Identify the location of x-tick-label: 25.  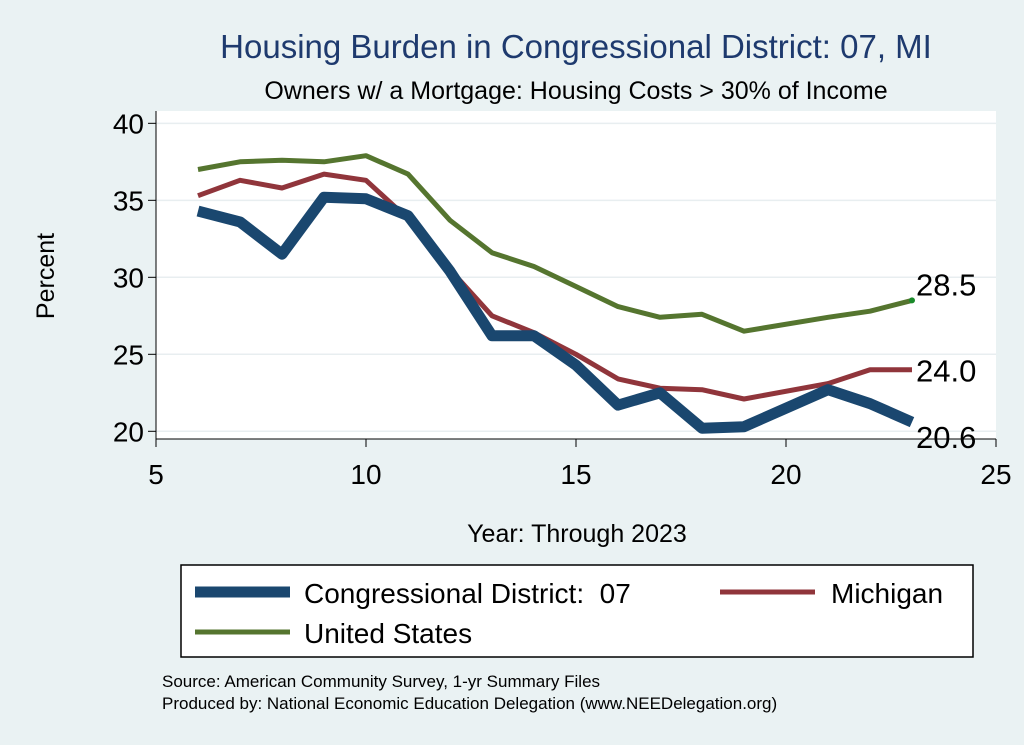
(995, 474).